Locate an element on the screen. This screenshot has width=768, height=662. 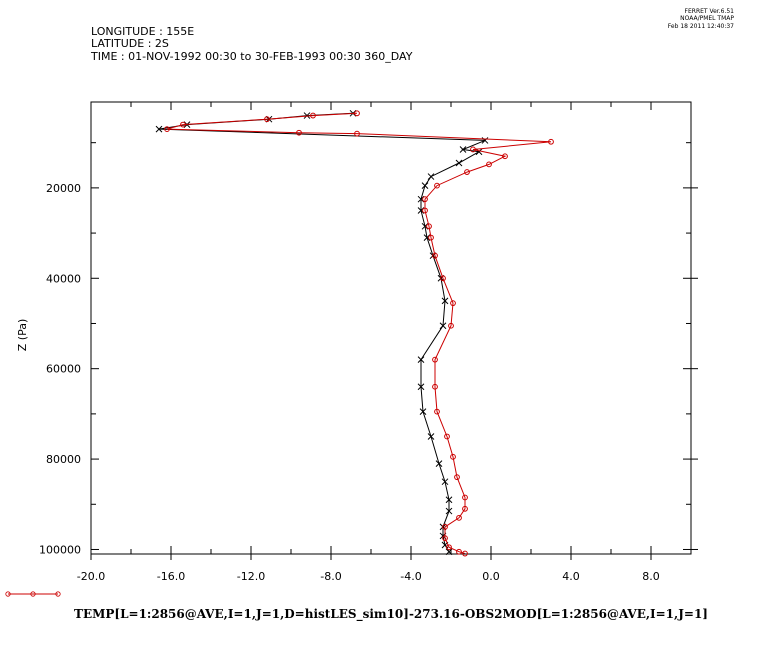
stamp-line2: NOAA/PMEL TMAP is located at coordinates (707, 18).